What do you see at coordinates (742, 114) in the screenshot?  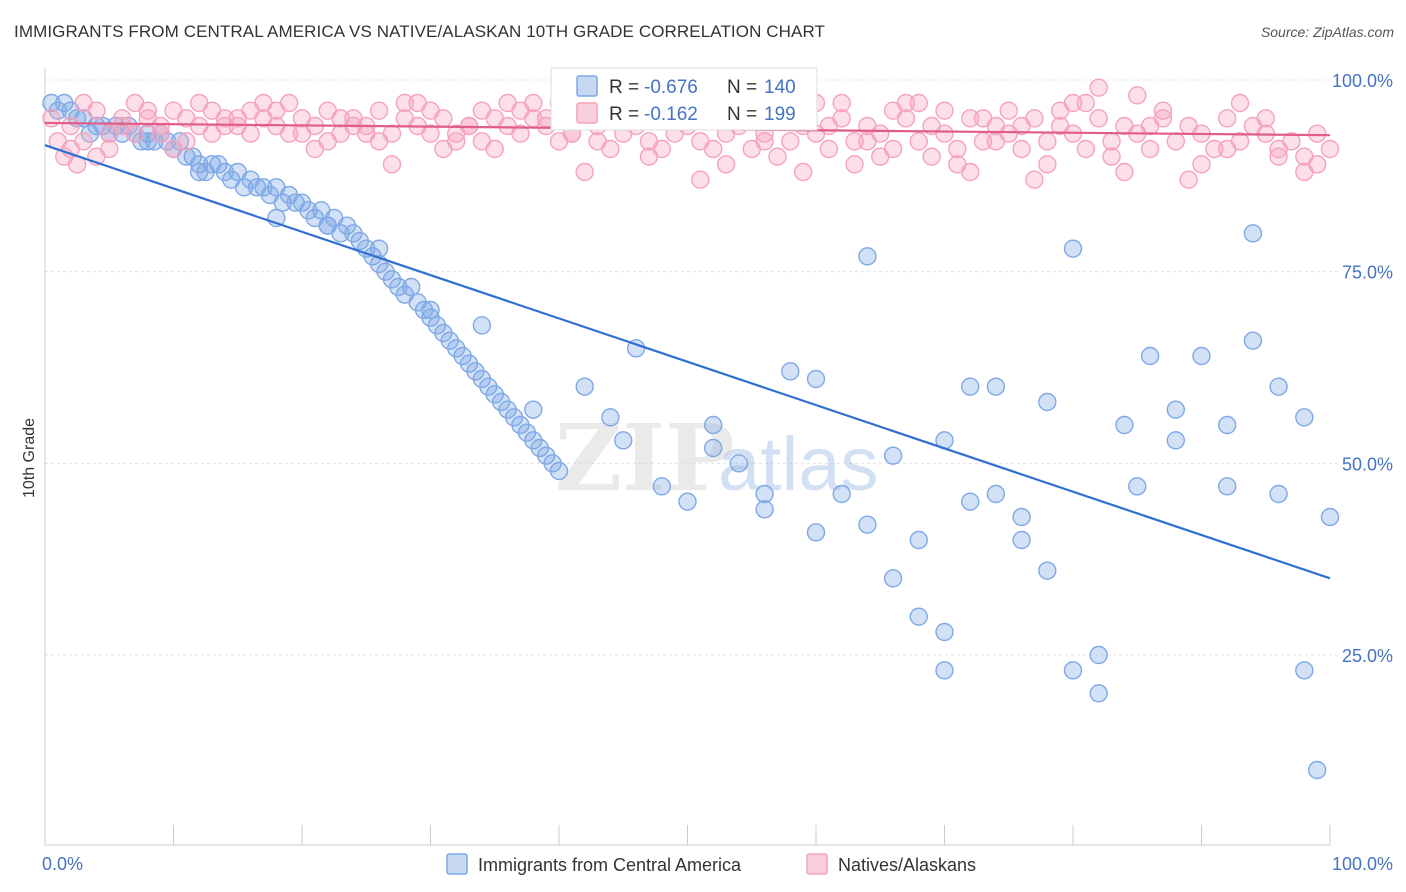 I see `stats-n-label: N =` at bounding box center [742, 114].